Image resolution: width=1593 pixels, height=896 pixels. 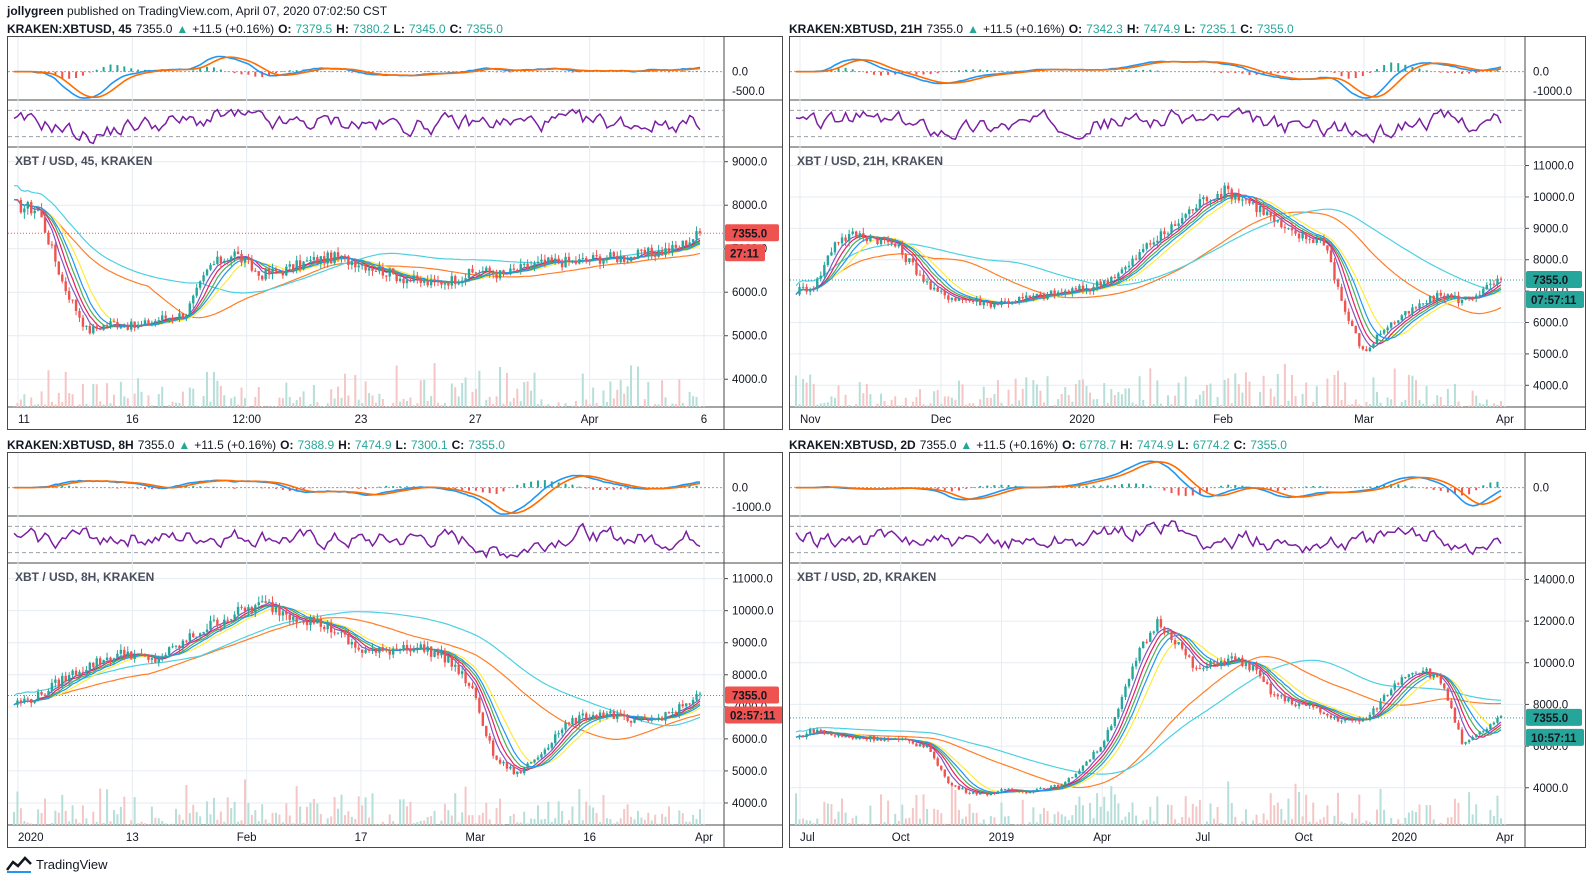 What do you see at coordinates (1148, 712) in the screenshot?
I see `moving-average-line` at bounding box center [1148, 712].